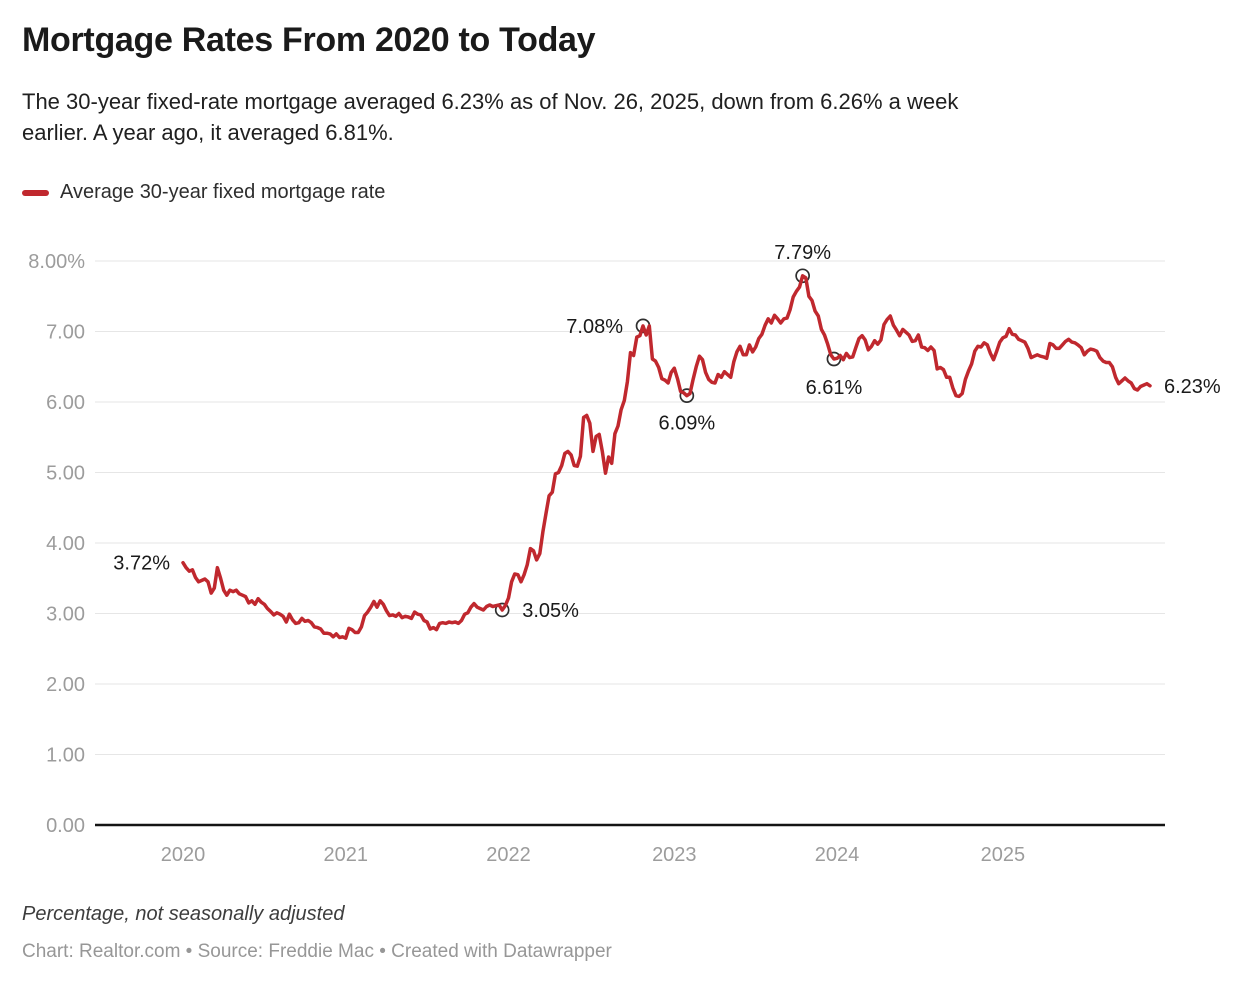 The height and width of the screenshot is (990, 1240). What do you see at coordinates (1003, 855) in the screenshot?
I see `x-axis-tick-label: 2025` at bounding box center [1003, 855].